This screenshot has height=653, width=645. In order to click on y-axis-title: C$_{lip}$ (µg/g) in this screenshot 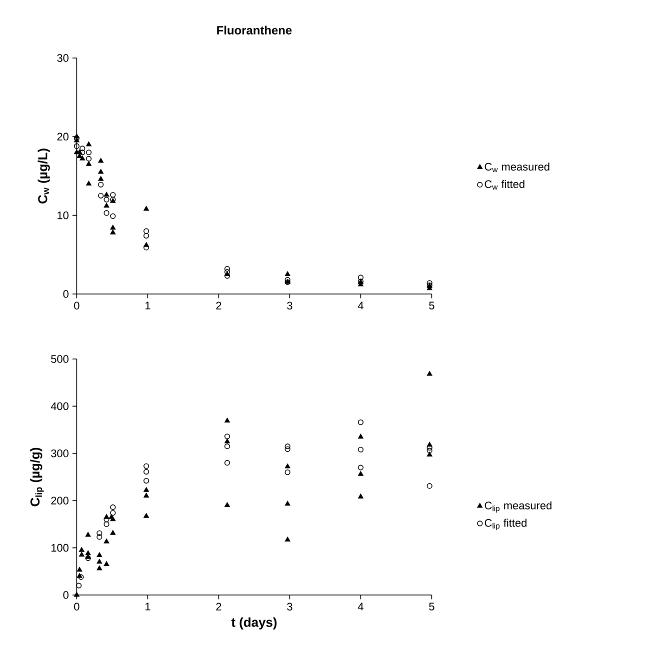, I will do `click(37, 477)`.